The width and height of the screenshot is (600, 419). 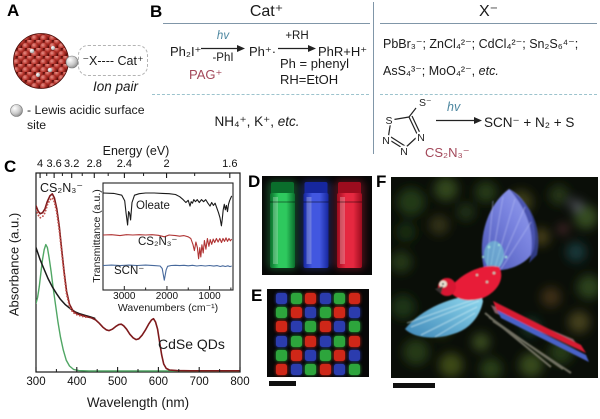 What do you see at coordinates (77, 382) in the screenshot?
I see `wavelength-tick-label: 400` at bounding box center [77, 382].